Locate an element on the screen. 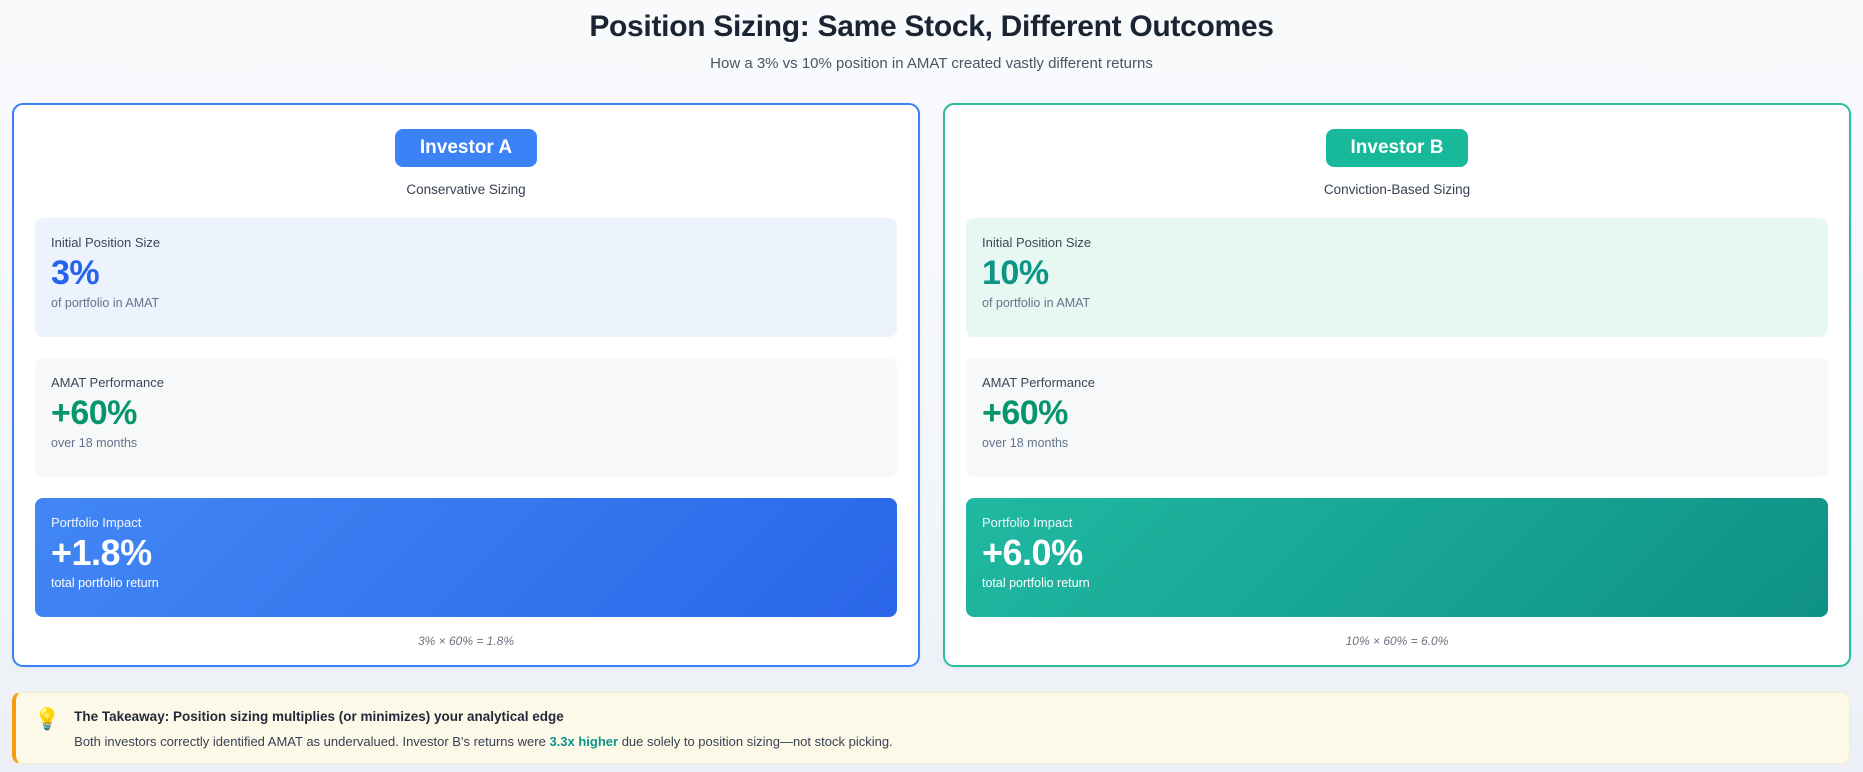 Image resolution: width=1863 pixels, height=772 pixels. investor-b-badge-row: Investor B is located at coordinates (1397, 148).